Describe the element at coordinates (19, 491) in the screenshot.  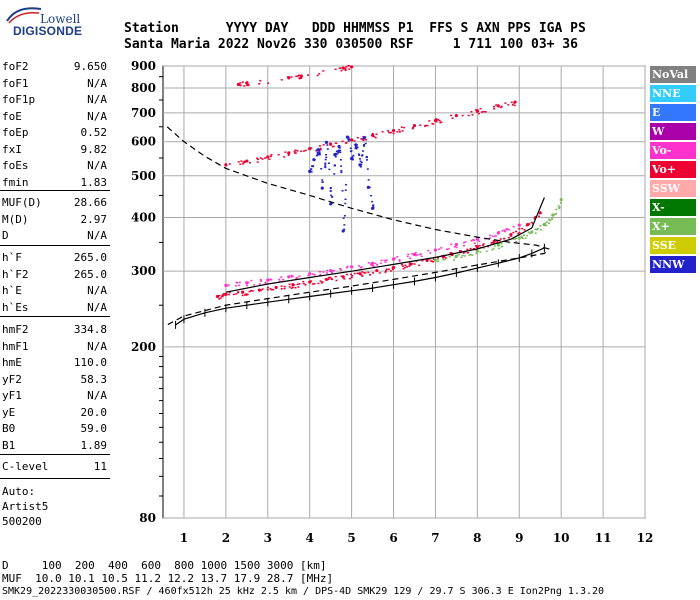
I see `autoscale-info: Auto:` at that location.